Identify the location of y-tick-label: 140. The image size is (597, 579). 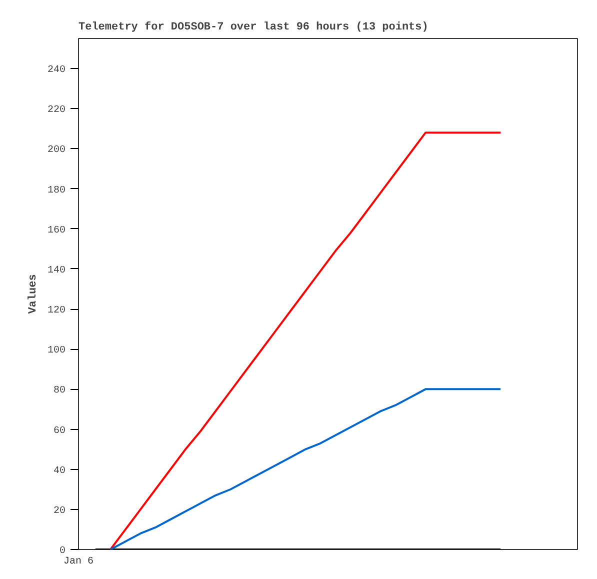
(56, 270).